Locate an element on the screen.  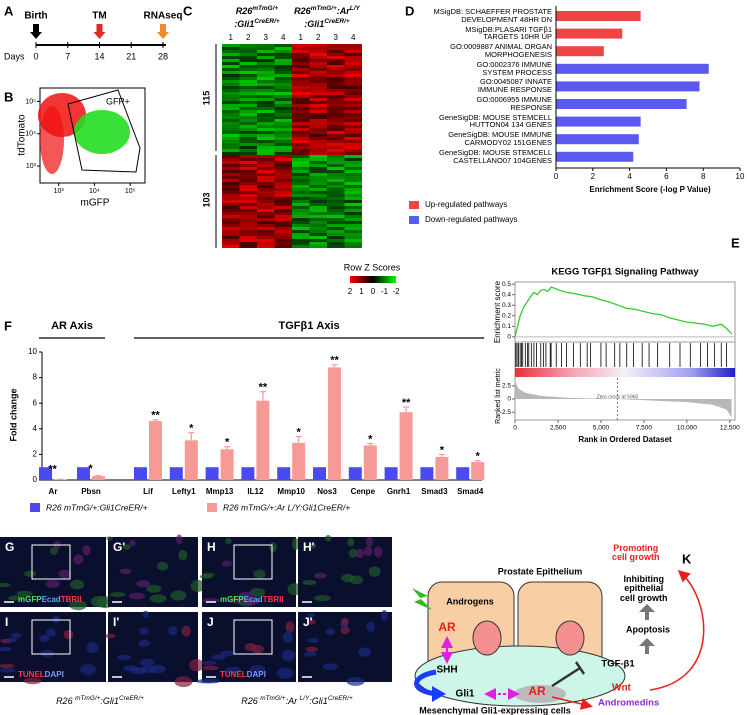
significance-label: ** is located at coordinates (263, 388).